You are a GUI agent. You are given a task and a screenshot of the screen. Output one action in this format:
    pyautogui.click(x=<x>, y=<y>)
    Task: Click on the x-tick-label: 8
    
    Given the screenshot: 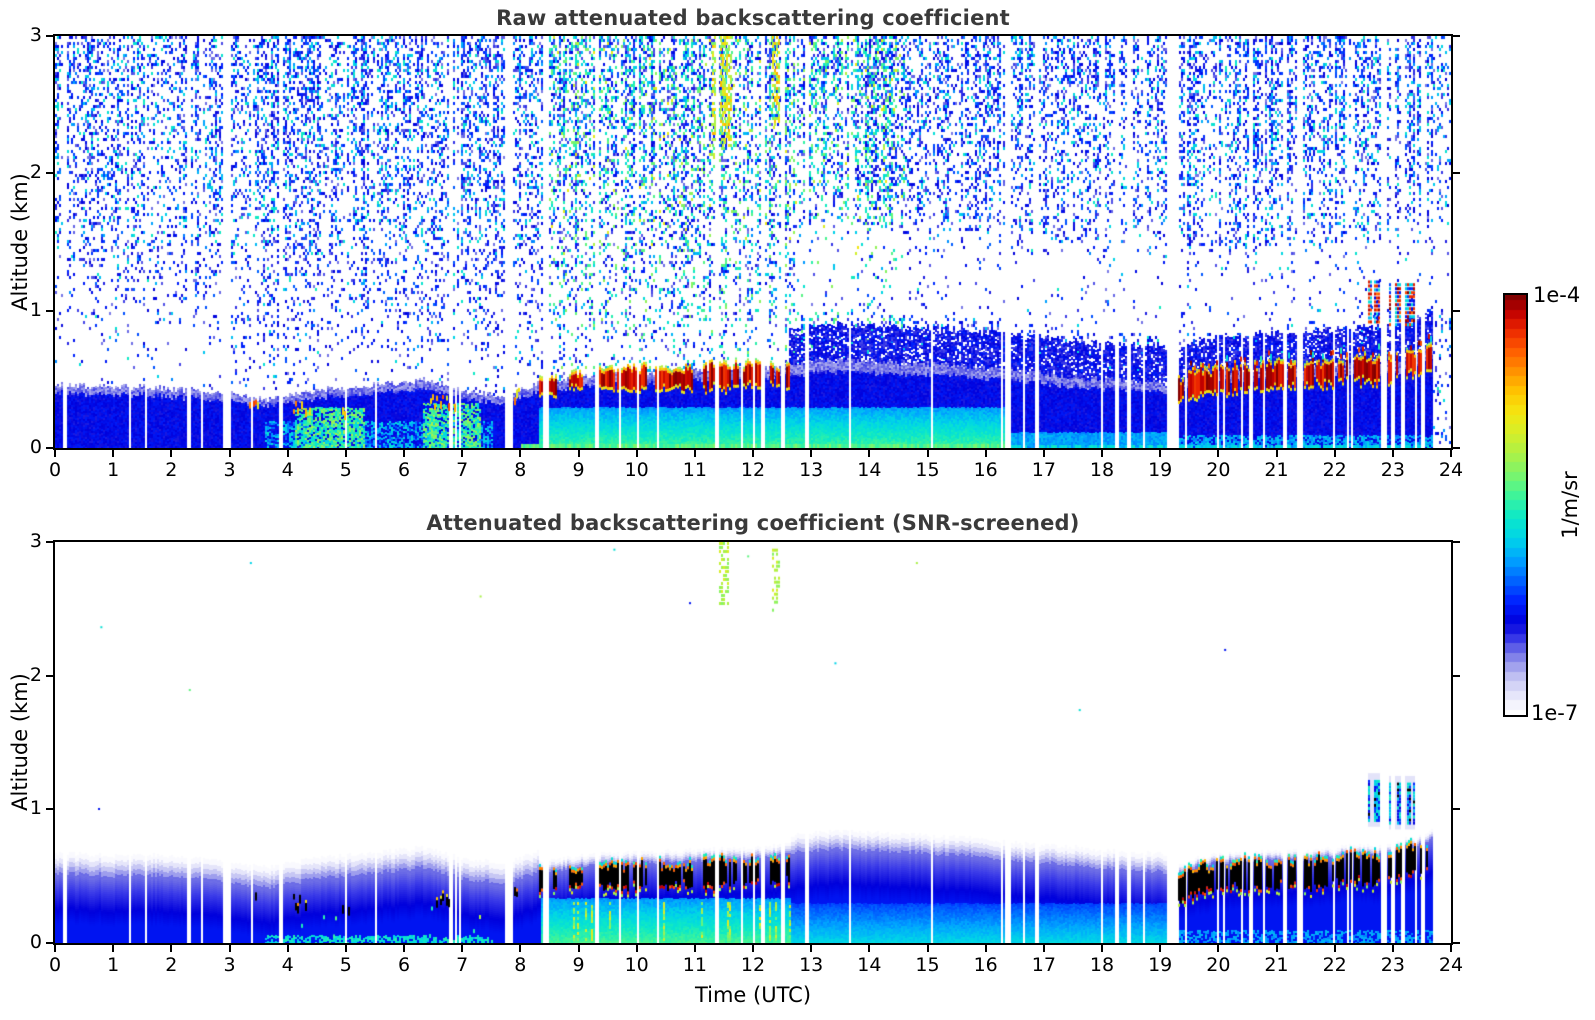 What is the action you would take?
    pyautogui.click(x=520, y=965)
    